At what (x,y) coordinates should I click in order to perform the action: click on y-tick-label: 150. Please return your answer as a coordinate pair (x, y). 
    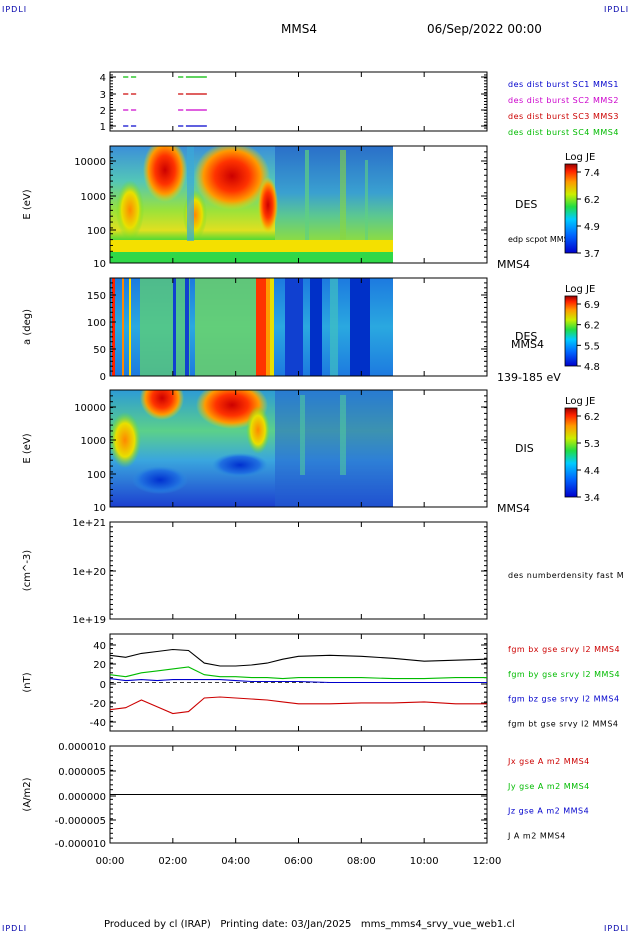
    Looking at the image, I should click on (96, 296).